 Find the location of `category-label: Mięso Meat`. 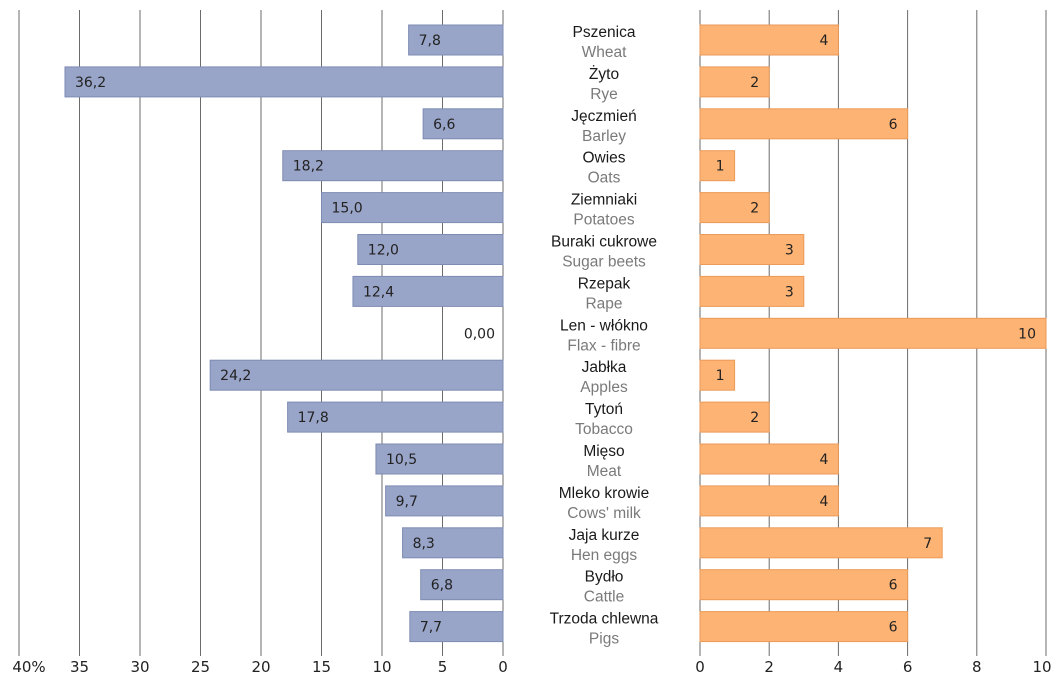

category-label: Mięso Meat is located at coordinates (603, 461).